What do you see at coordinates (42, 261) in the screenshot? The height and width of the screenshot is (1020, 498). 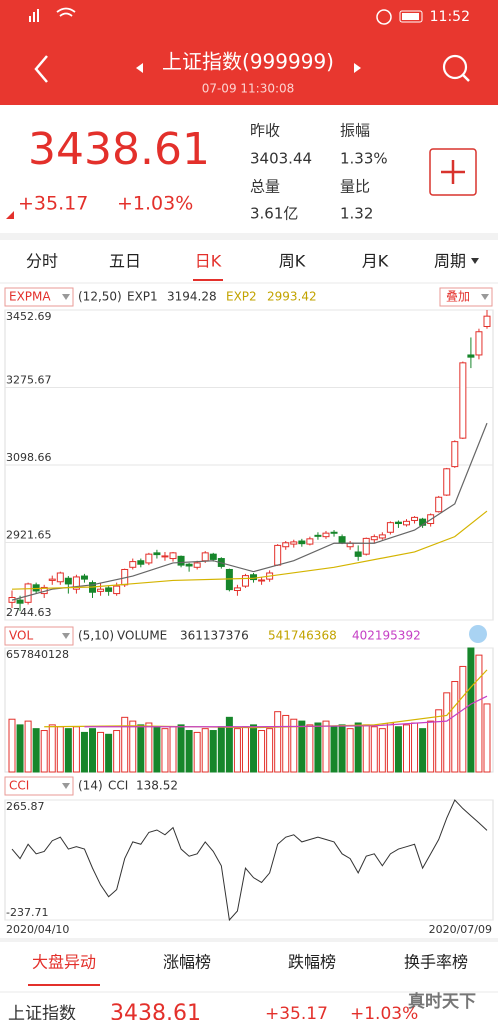 I see `tab: 分时` at bounding box center [42, 261].